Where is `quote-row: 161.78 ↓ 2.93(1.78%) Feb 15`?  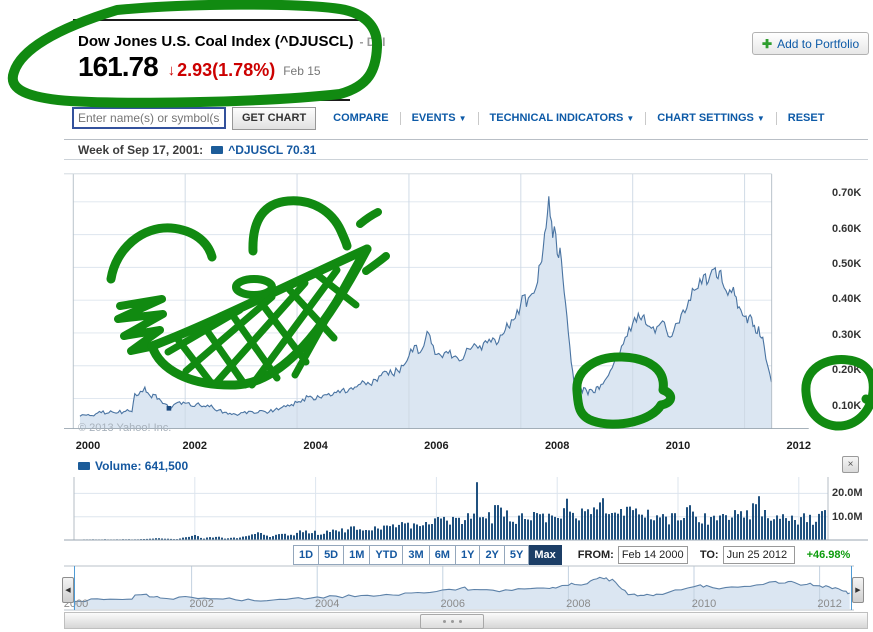 quote-row: 161.78 ↓ 2.93(1.78%) Feb 15 is located at coordinates (199, 67).